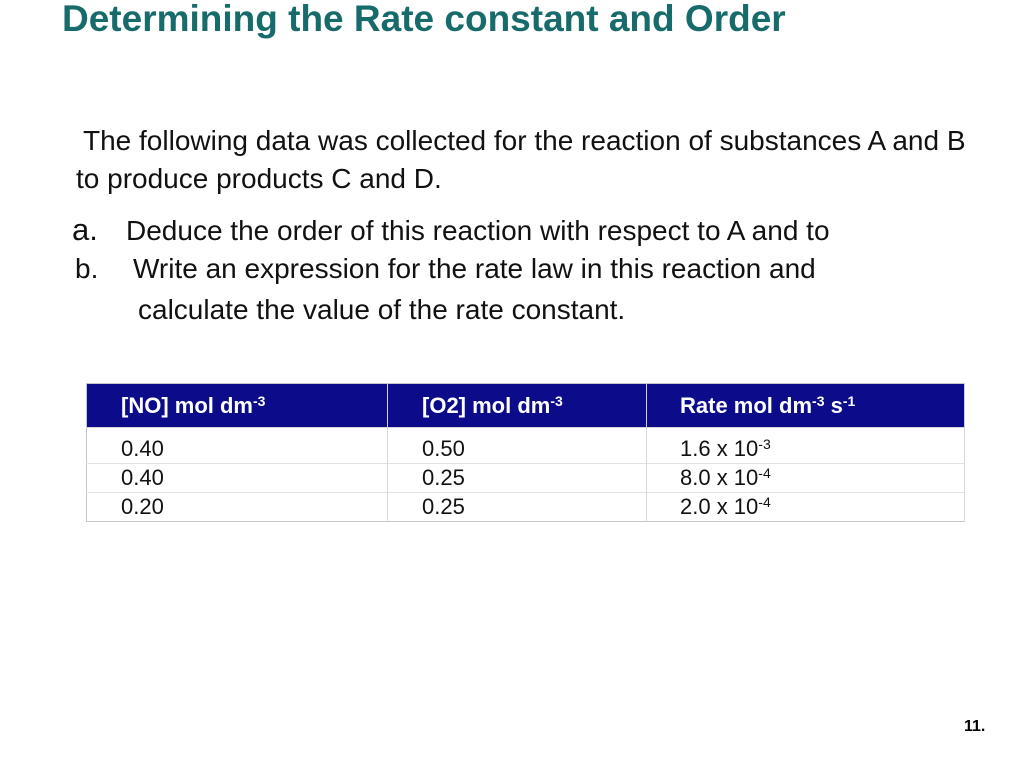 The image size is (1024, 768). I want to click on question-a-marker: a., so click(85, 229).